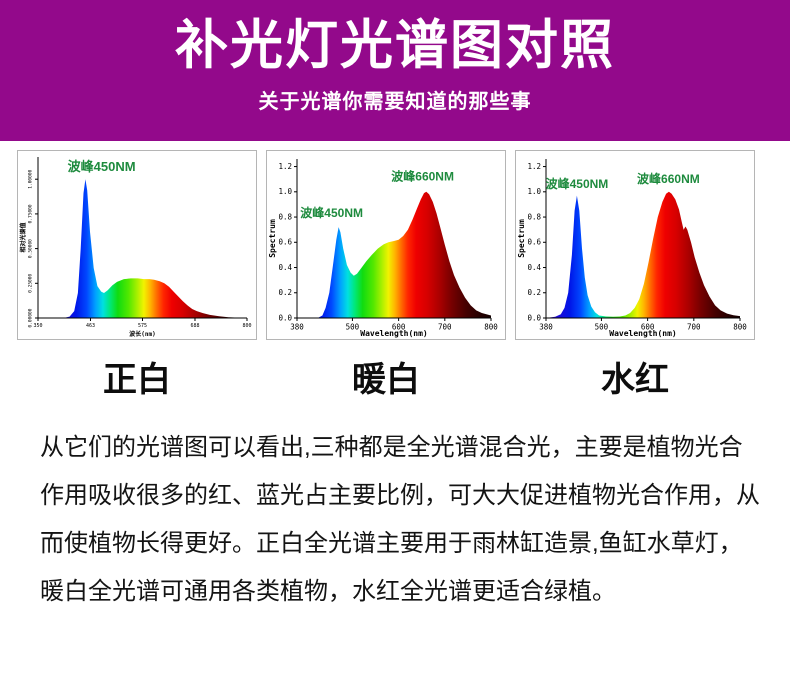 This screenshot has width=790, height=675. I want to click on svg-text: 1.00000, so click(30, 178).